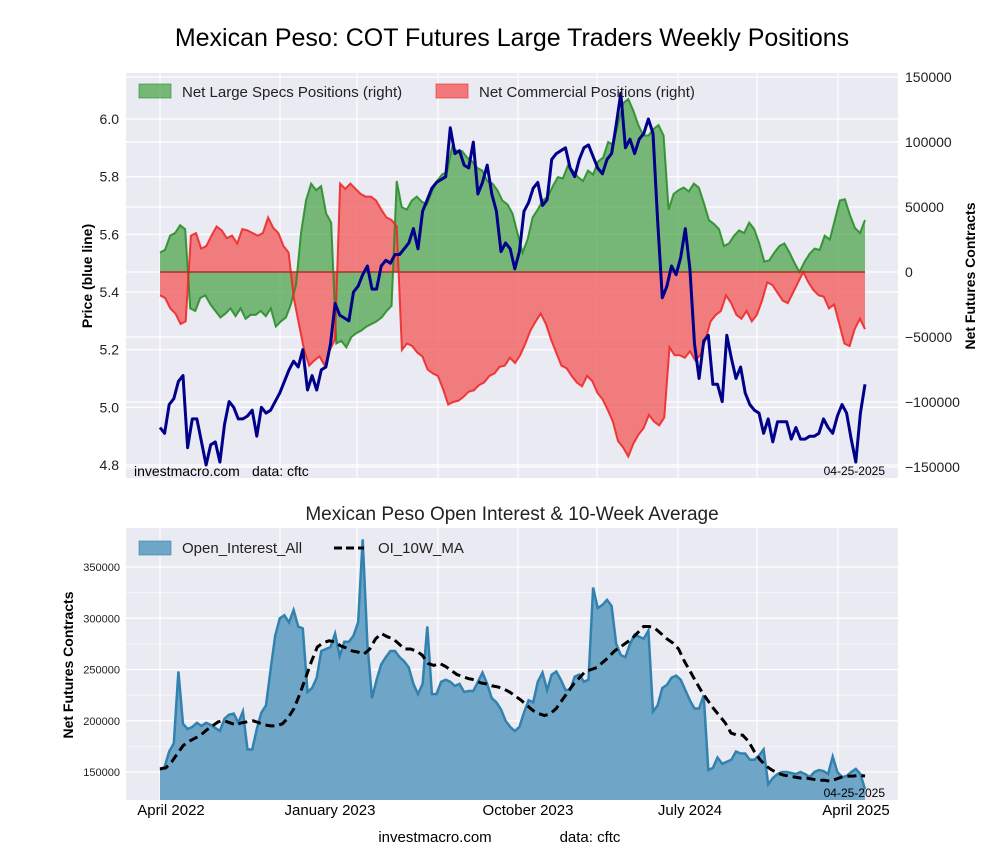  What do you see at coordinates (856, 810) in the screenshot?
I see `date-tick-label: April 2025` at bounding box center [856, 810].